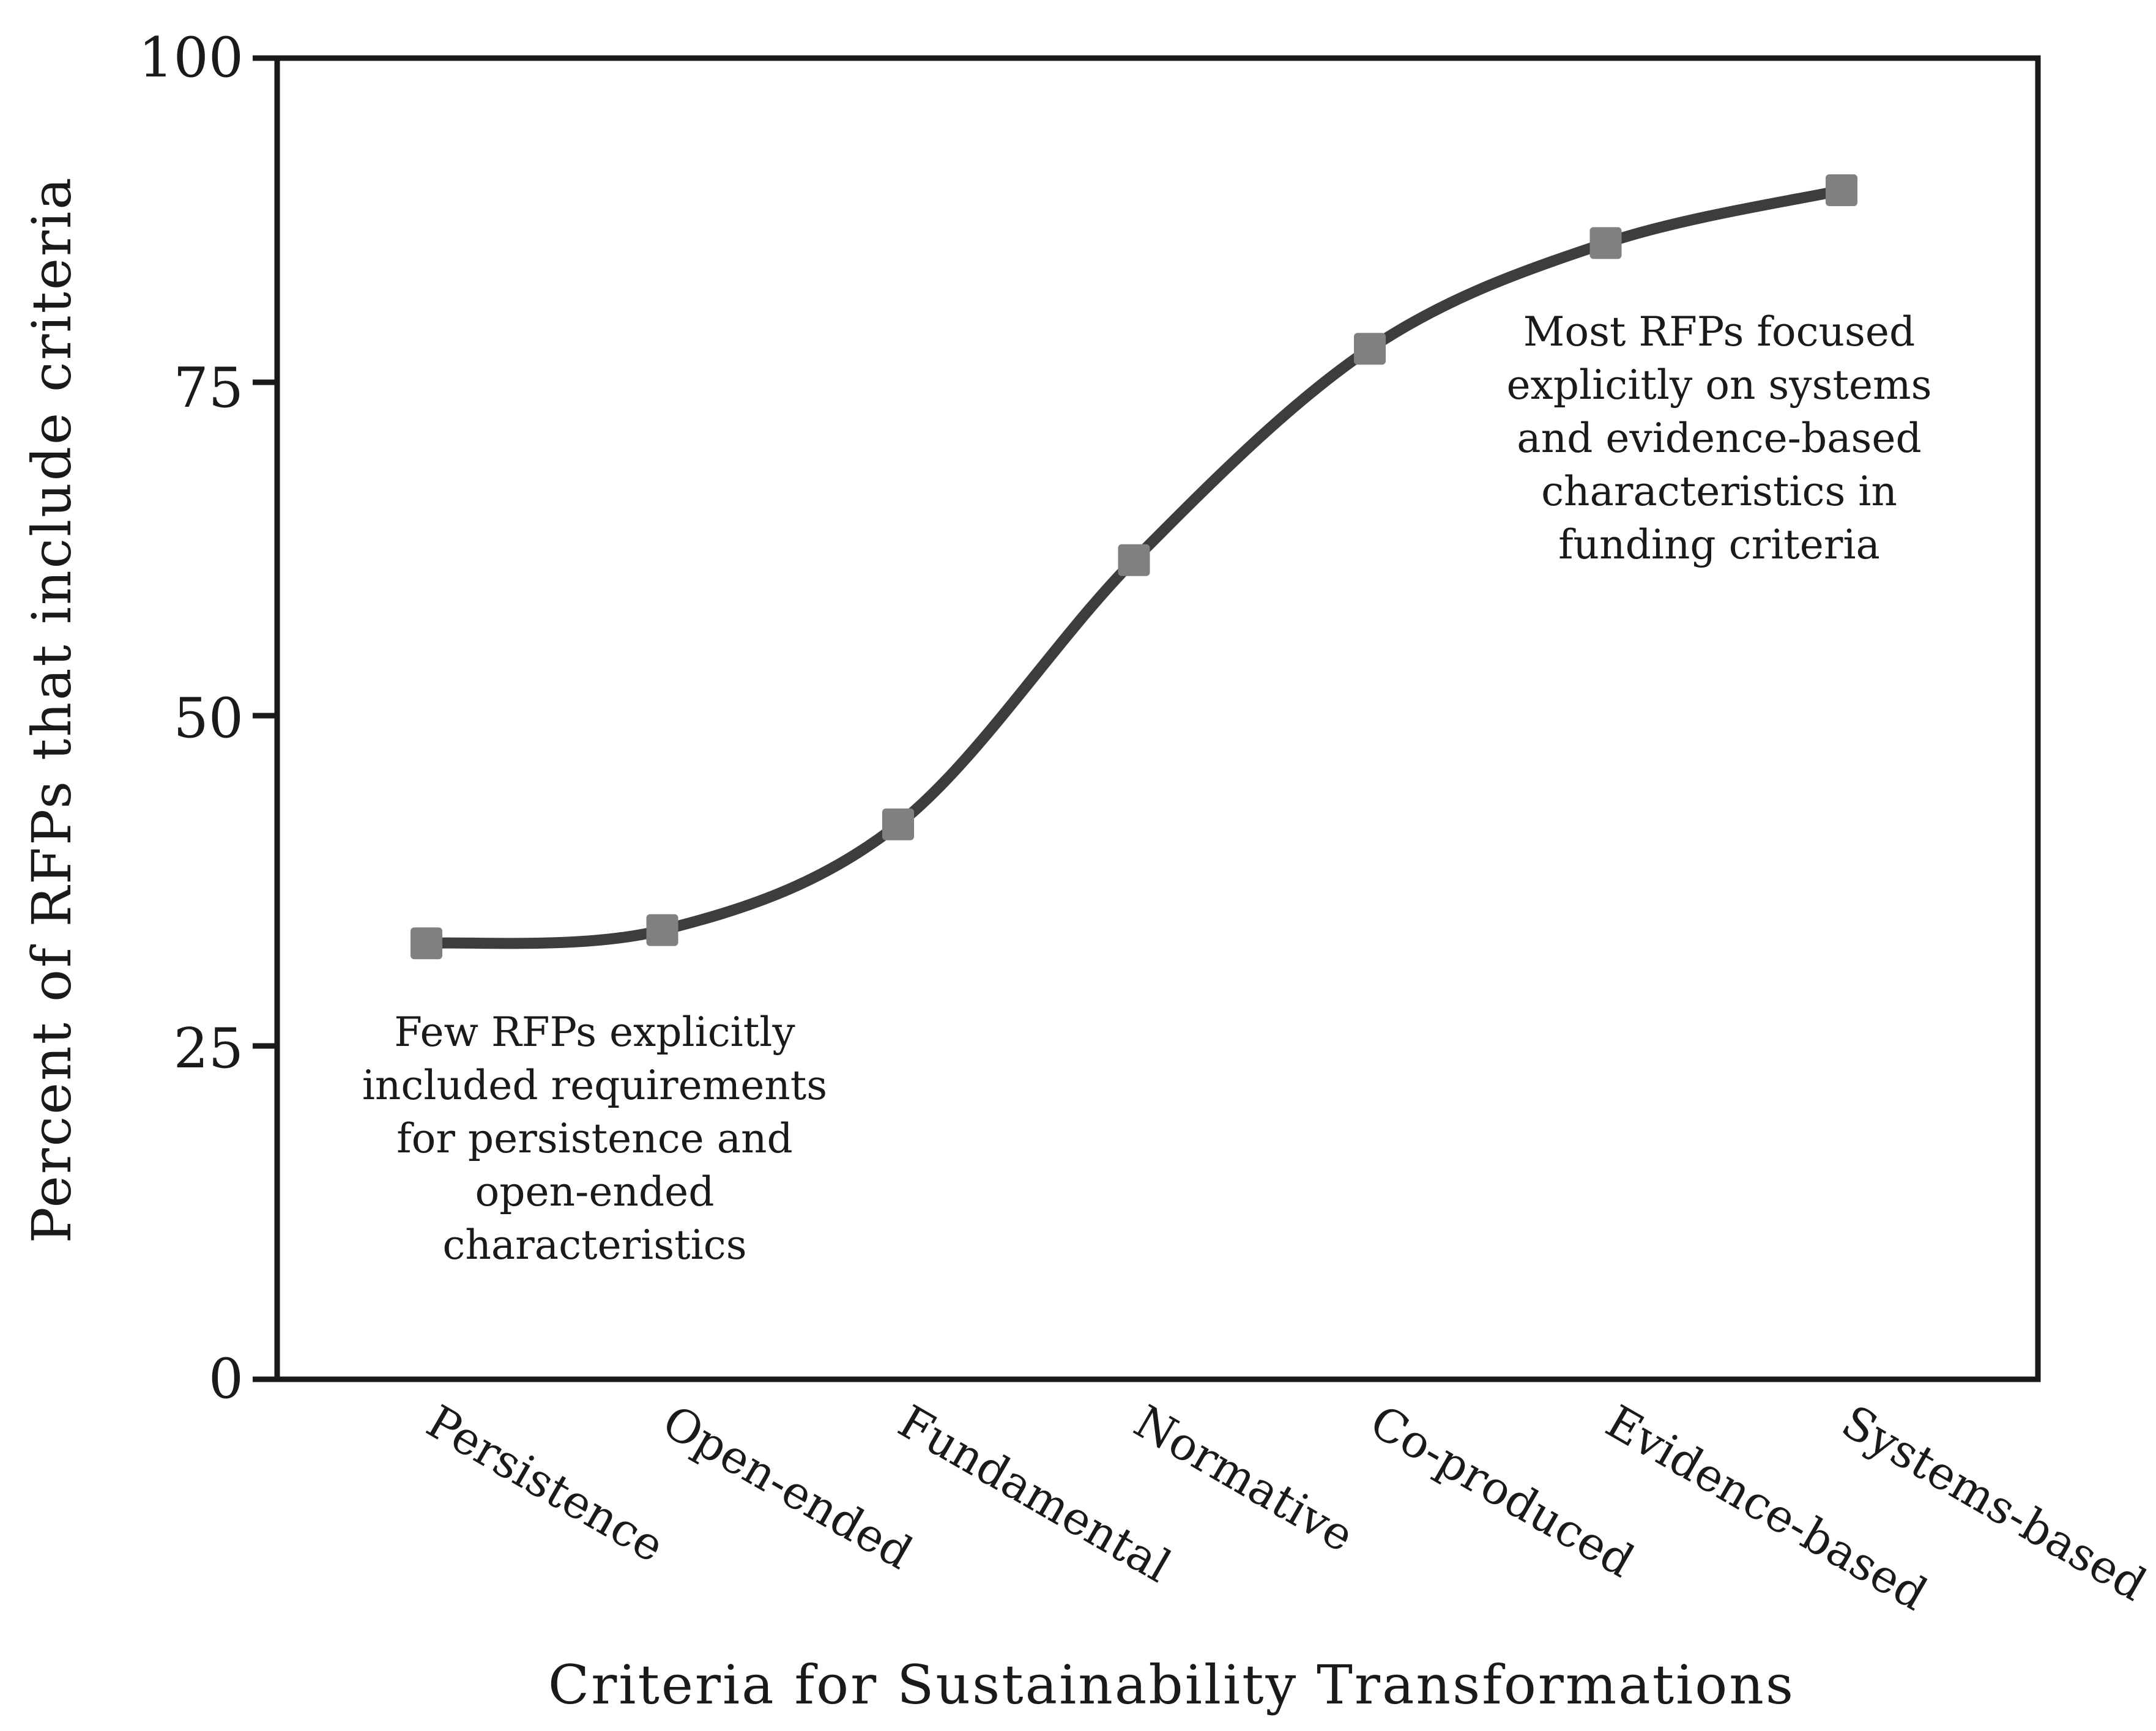 Image resolution: width=2156 pixels, height=1731 pixels. I want to click on data-point-systems-based, so click(1841, 190).